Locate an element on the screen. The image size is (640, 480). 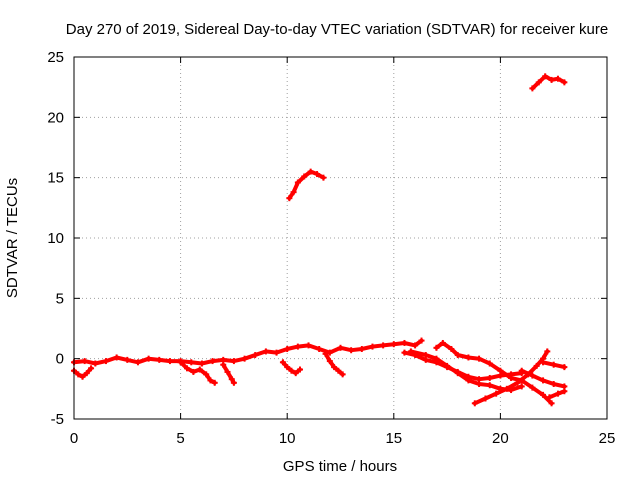
series-line is located at coordinates (228, 373).